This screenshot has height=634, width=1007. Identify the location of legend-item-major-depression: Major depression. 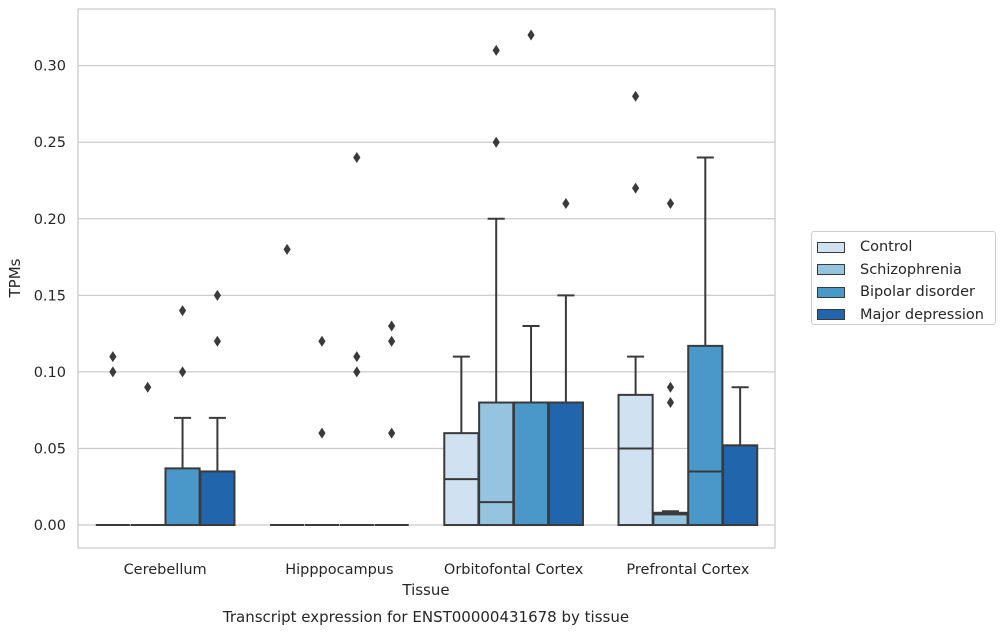
(906, 315).